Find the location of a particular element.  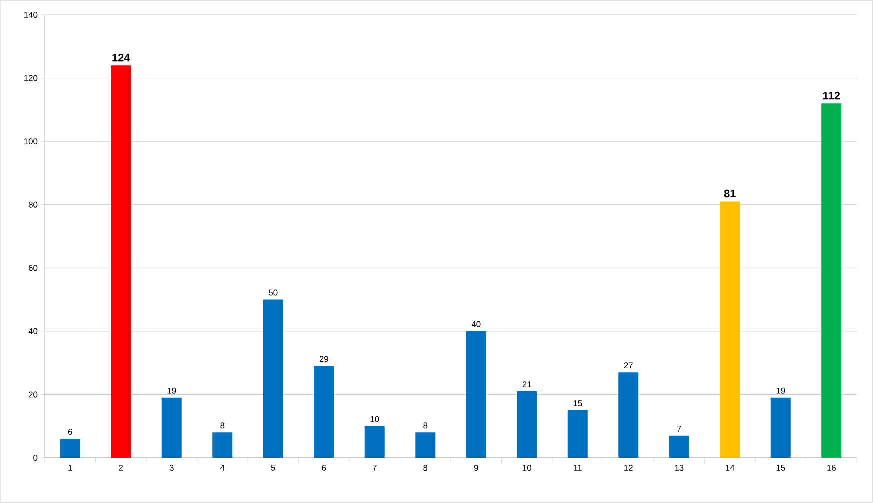

y-tick-label: 140 is located at coordinates (31, 15).